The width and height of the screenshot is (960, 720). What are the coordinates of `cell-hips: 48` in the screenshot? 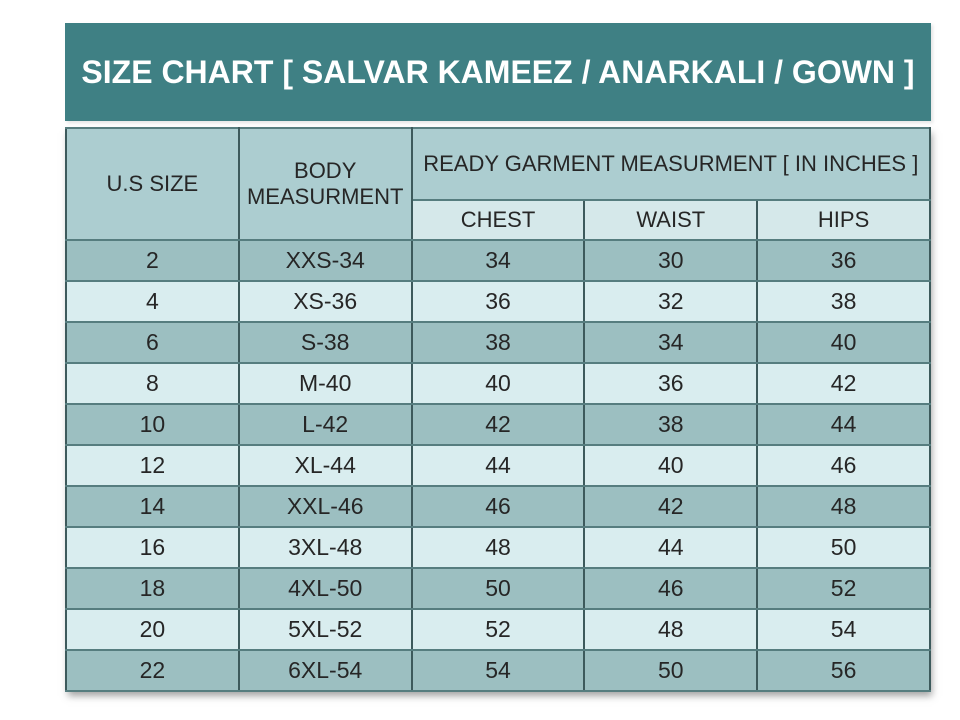 It's located at (843, 506).